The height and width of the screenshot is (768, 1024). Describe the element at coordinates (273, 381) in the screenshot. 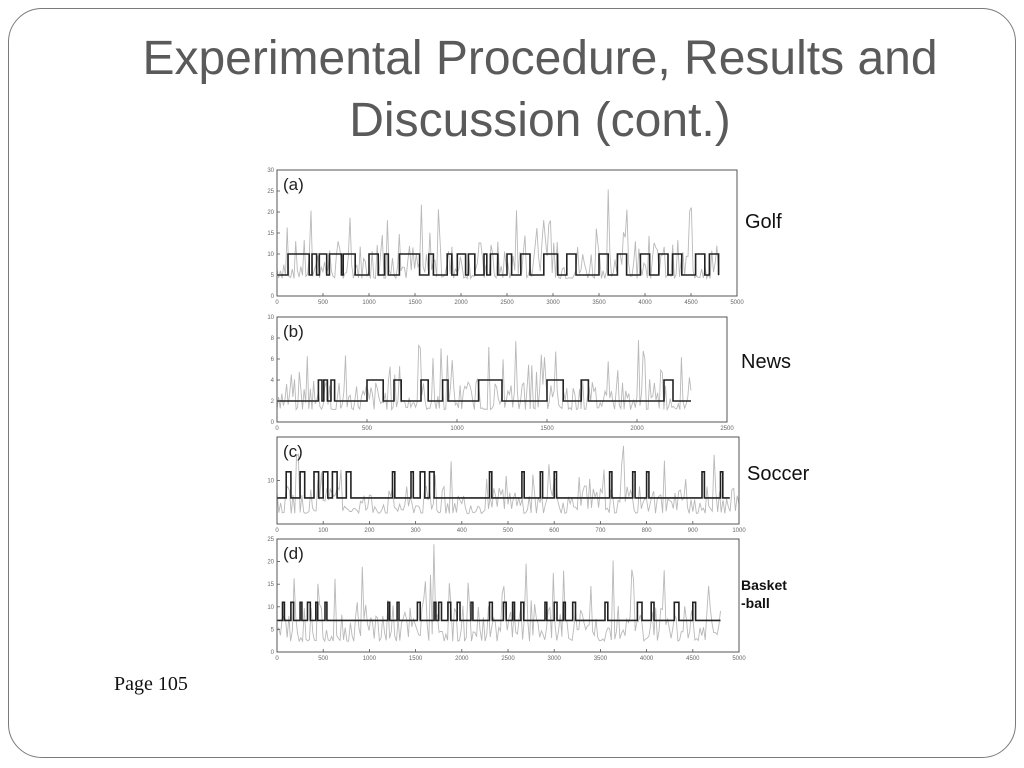

I see `y-tick-label: 4` at that location.